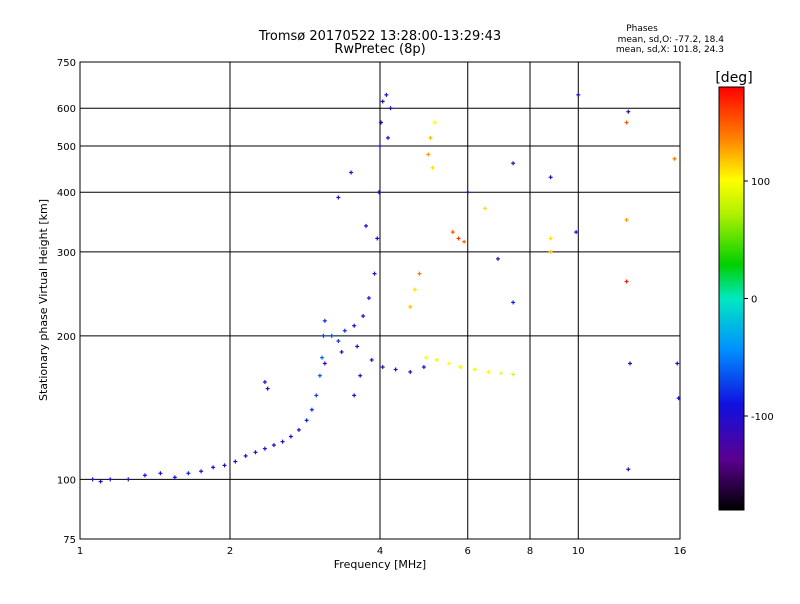  Describe the element at coordinates (468, 551) in the screenshot. I see `x-tick-label: 6` at that location.